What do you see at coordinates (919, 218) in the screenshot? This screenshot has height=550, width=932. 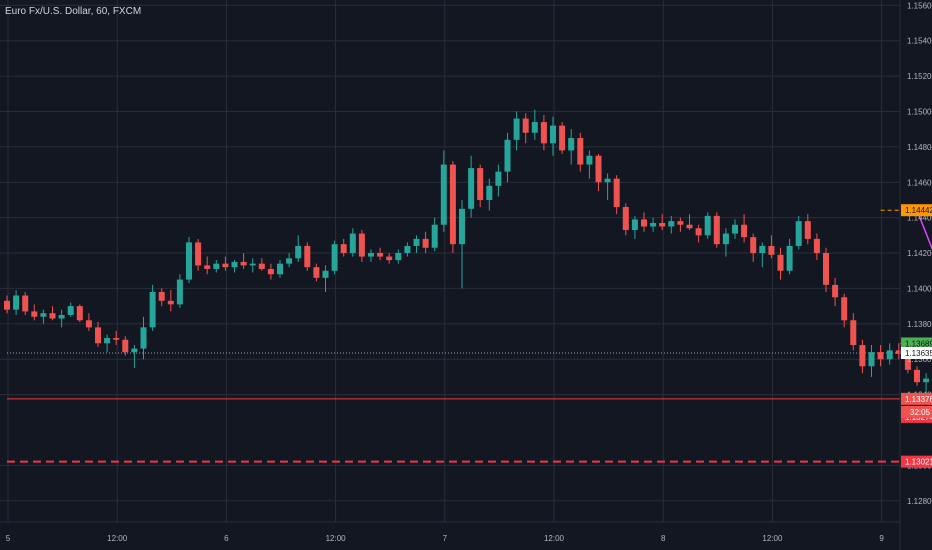 I see `y-tick-label: 1.14400` at bounding box center [919, 218].